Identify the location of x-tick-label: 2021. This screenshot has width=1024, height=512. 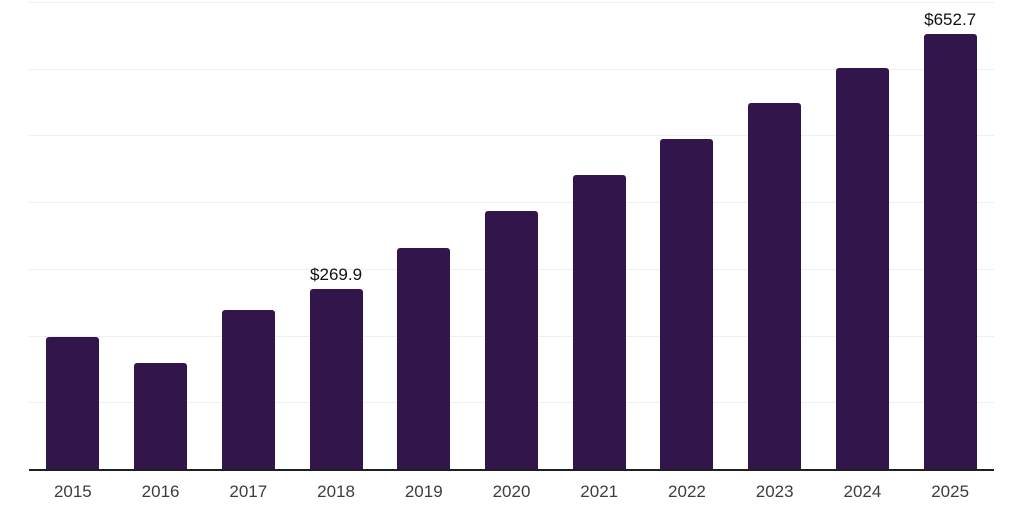
(599, 491).